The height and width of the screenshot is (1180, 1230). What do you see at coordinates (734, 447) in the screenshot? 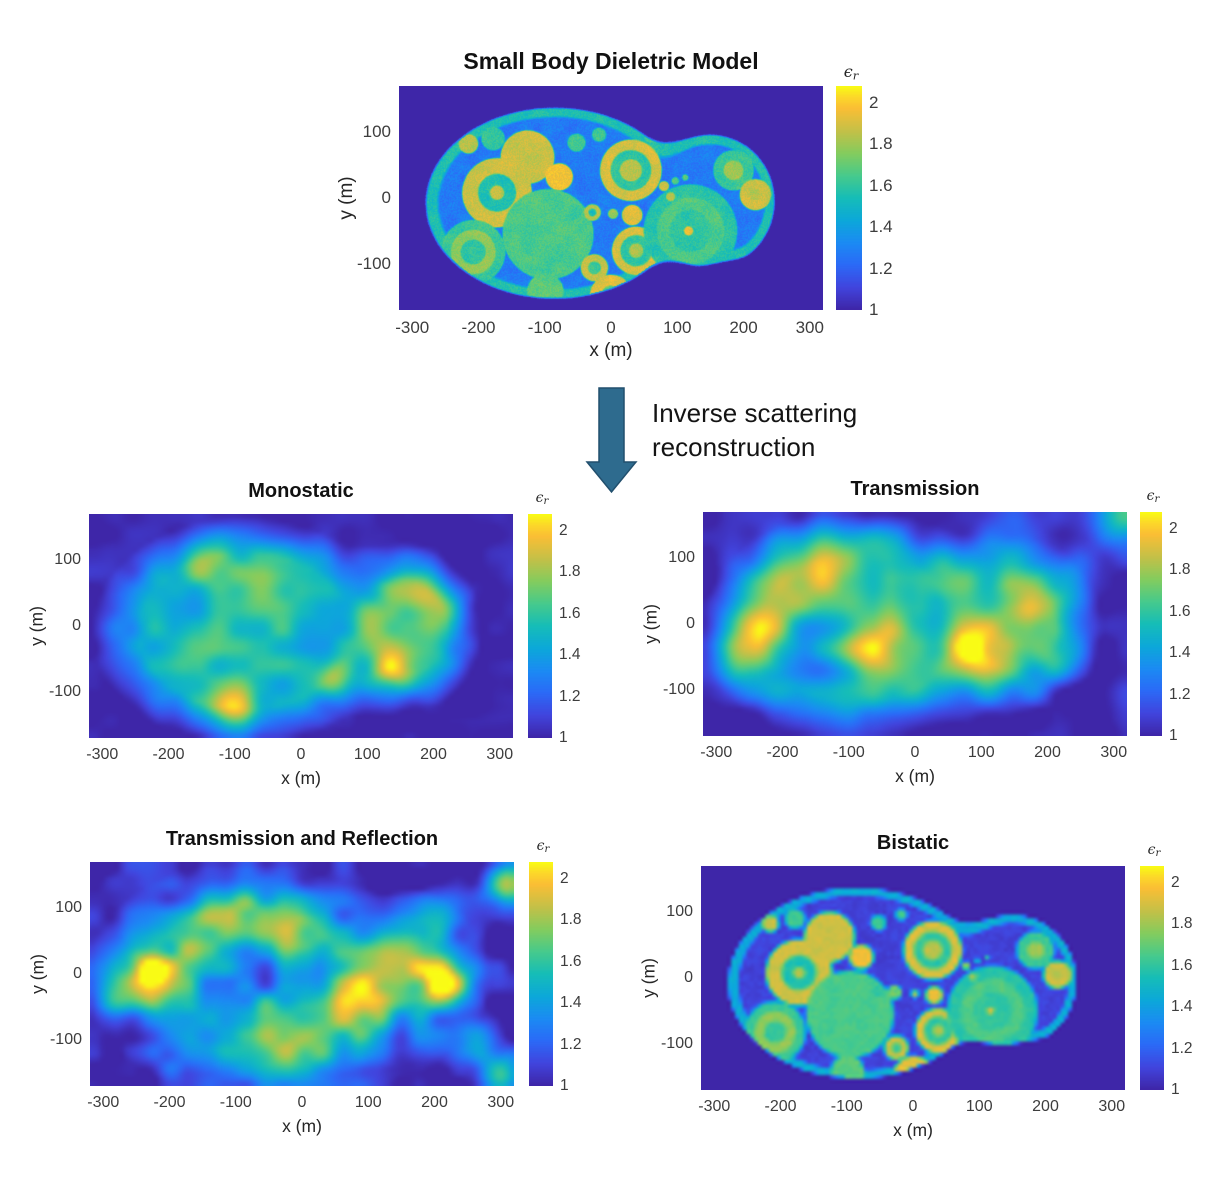
I see `arrow-caption-line2: reconstruction` at bounding box center [734, 447].